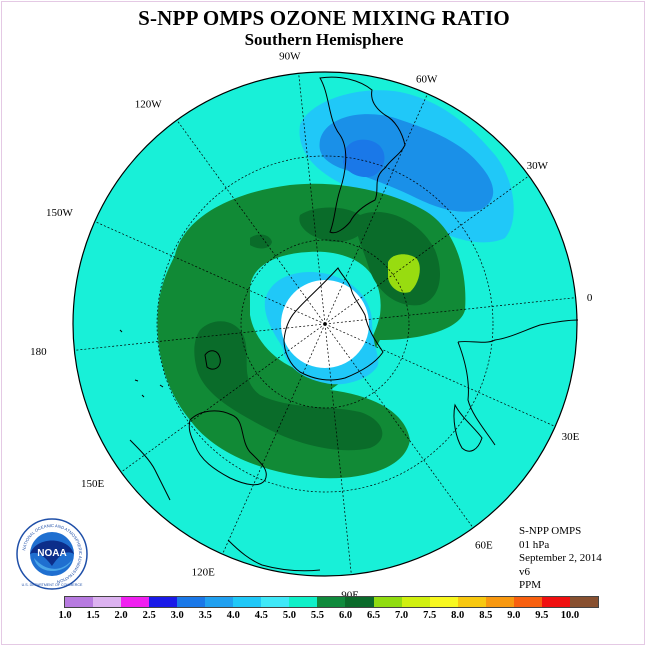 The width and height of the screenshot is (648, 648). Describe the element at coordinates (212, 360) in the screenshot. I see `new-zealand-coast` at that location.